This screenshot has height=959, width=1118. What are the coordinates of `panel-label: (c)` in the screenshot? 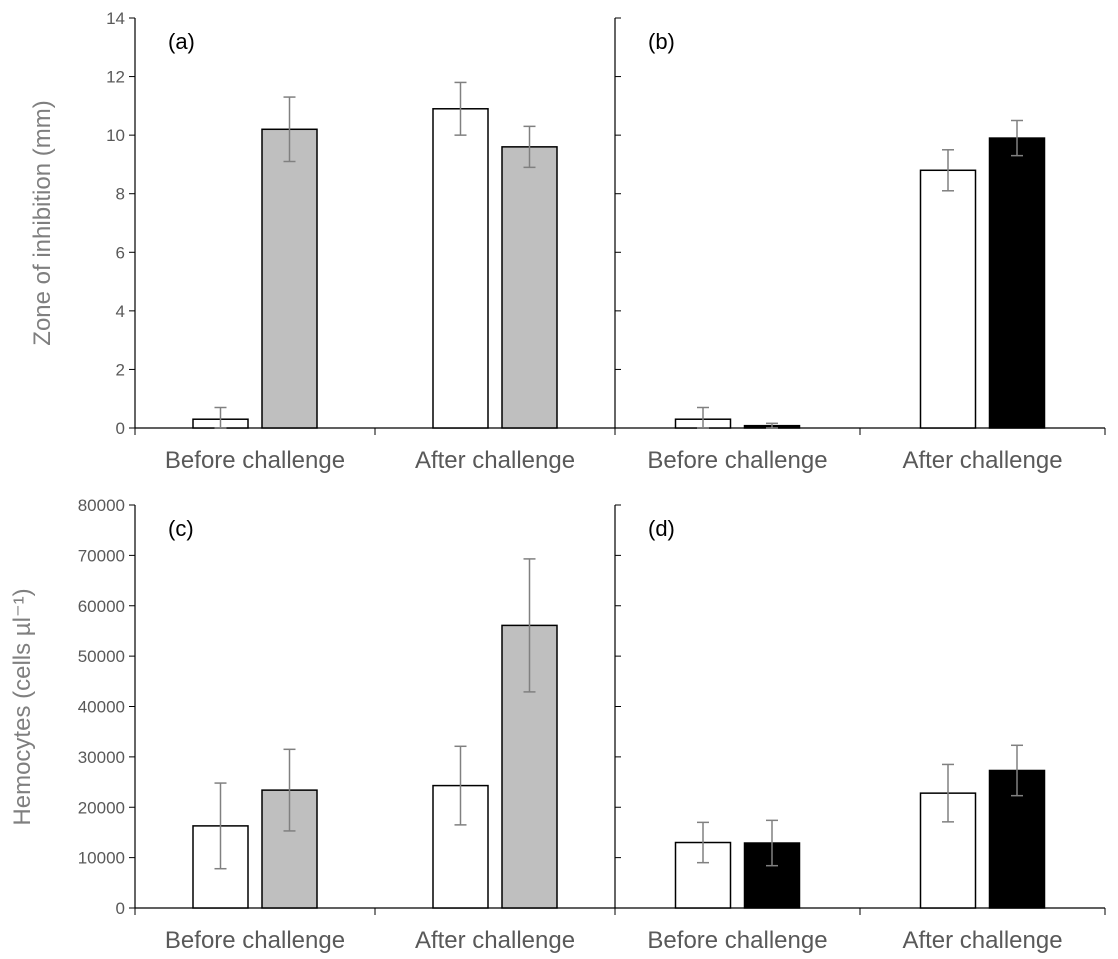 It's located at (181, 528).